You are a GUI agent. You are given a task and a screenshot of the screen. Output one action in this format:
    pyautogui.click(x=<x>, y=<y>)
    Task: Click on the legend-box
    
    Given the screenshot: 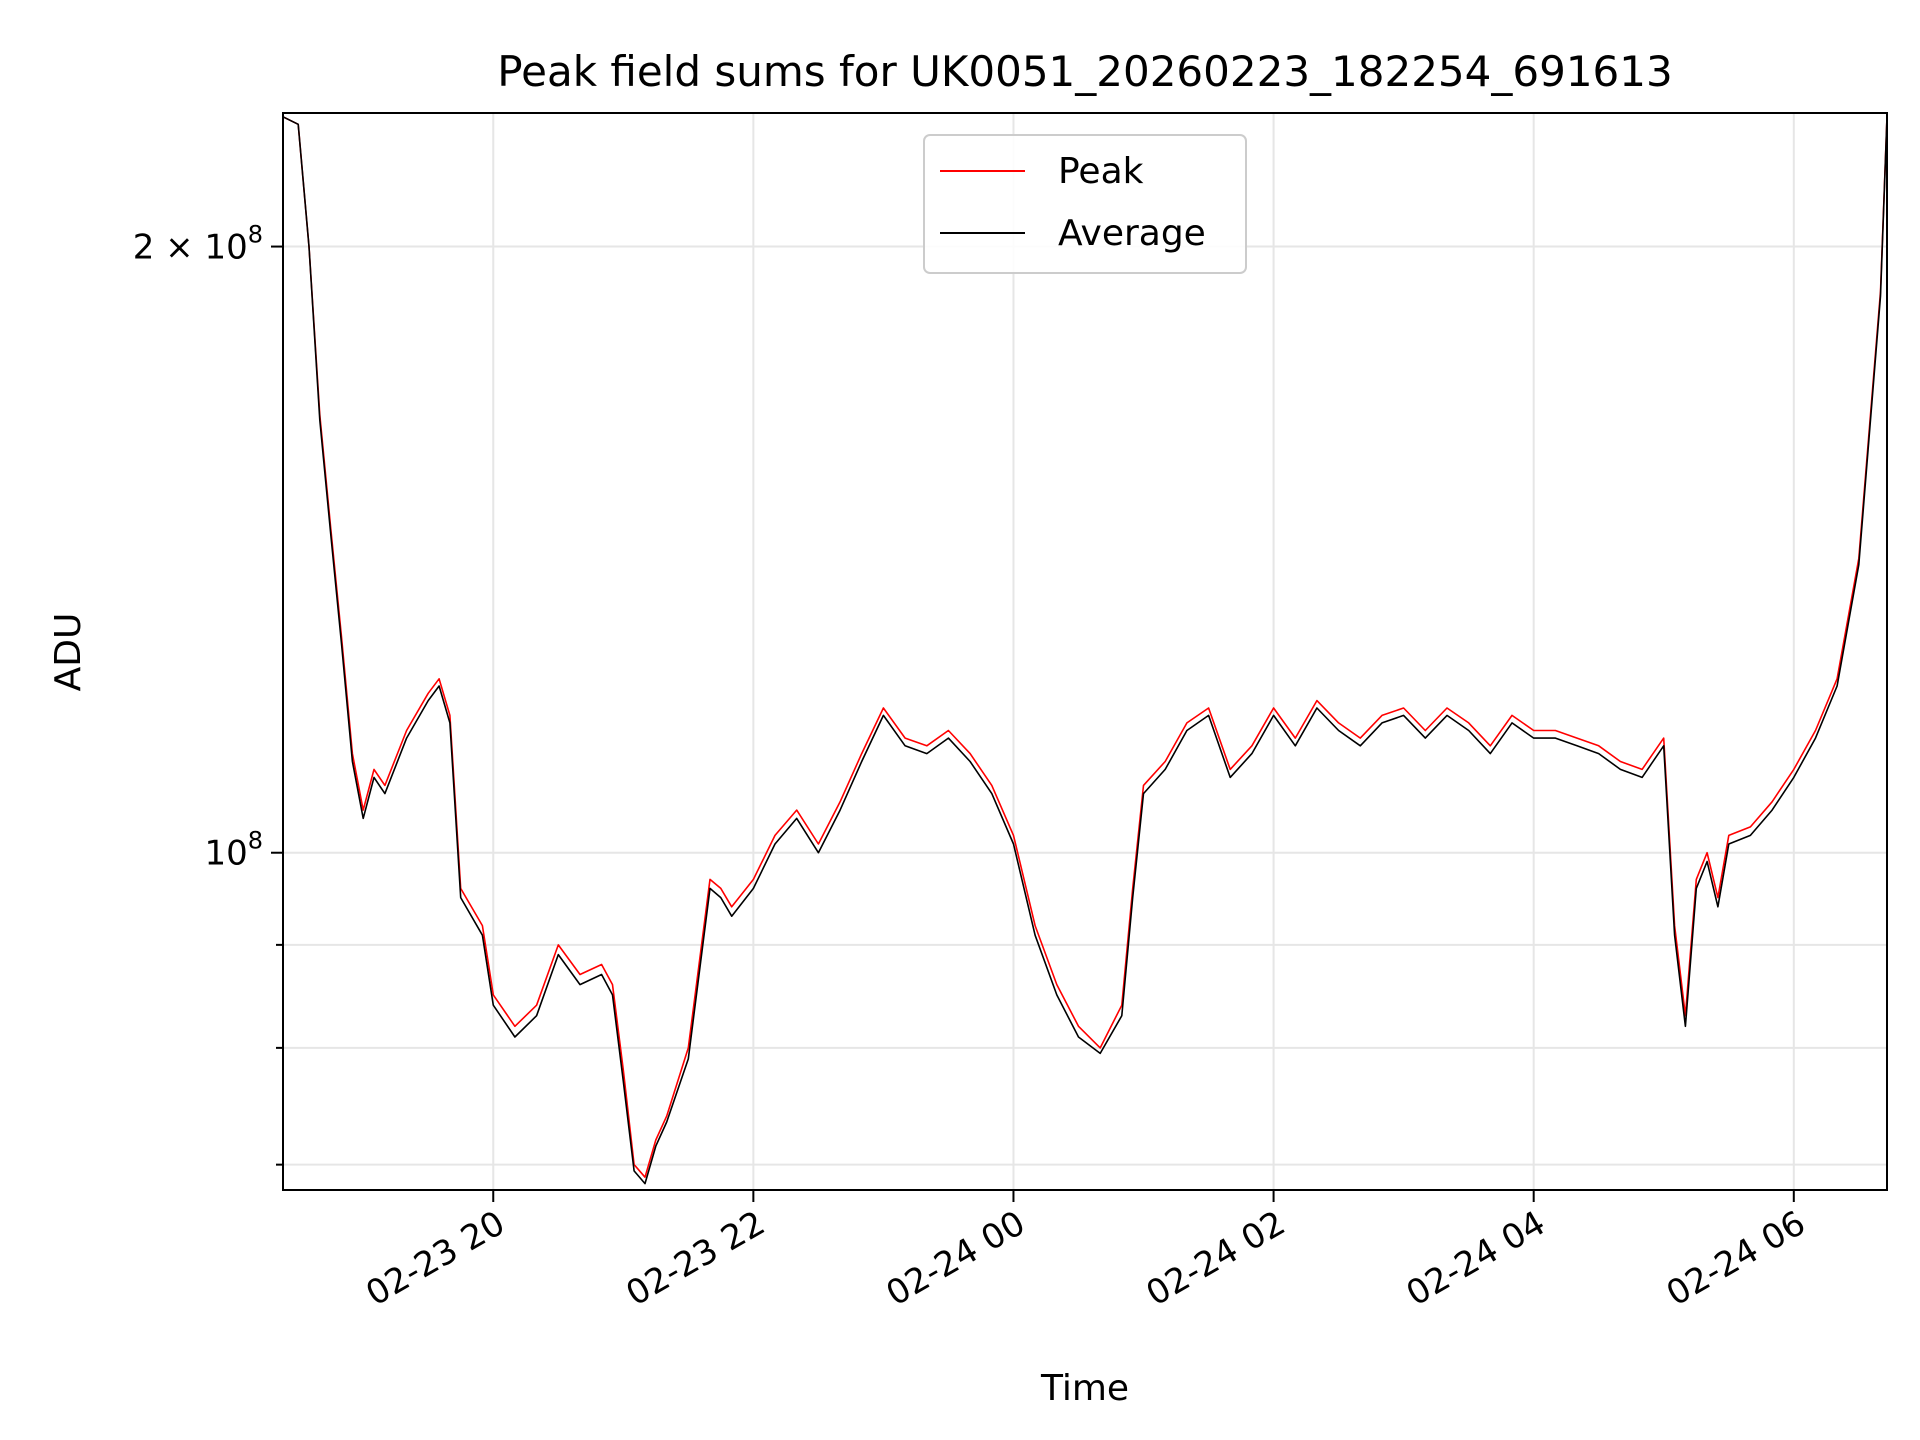 What is the action you would take?
    pyautogui.click(x=1085, y=204)
    